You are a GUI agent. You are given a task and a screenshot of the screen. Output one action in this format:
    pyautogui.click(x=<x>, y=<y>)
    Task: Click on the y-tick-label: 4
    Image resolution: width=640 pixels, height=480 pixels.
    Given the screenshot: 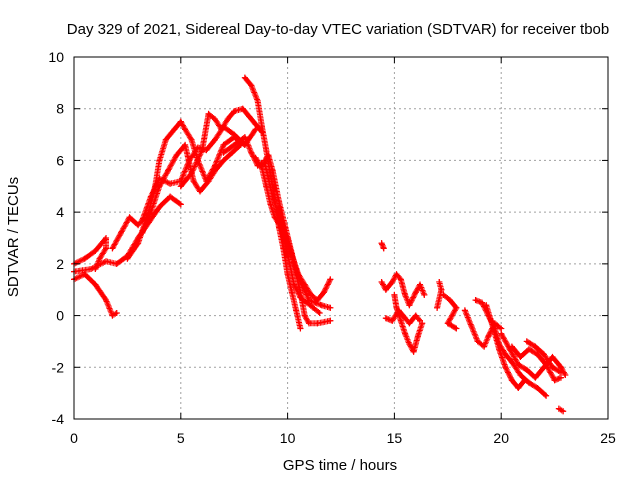 What is the action you would take?
    pyautogui.click(x=60, y=212)
    